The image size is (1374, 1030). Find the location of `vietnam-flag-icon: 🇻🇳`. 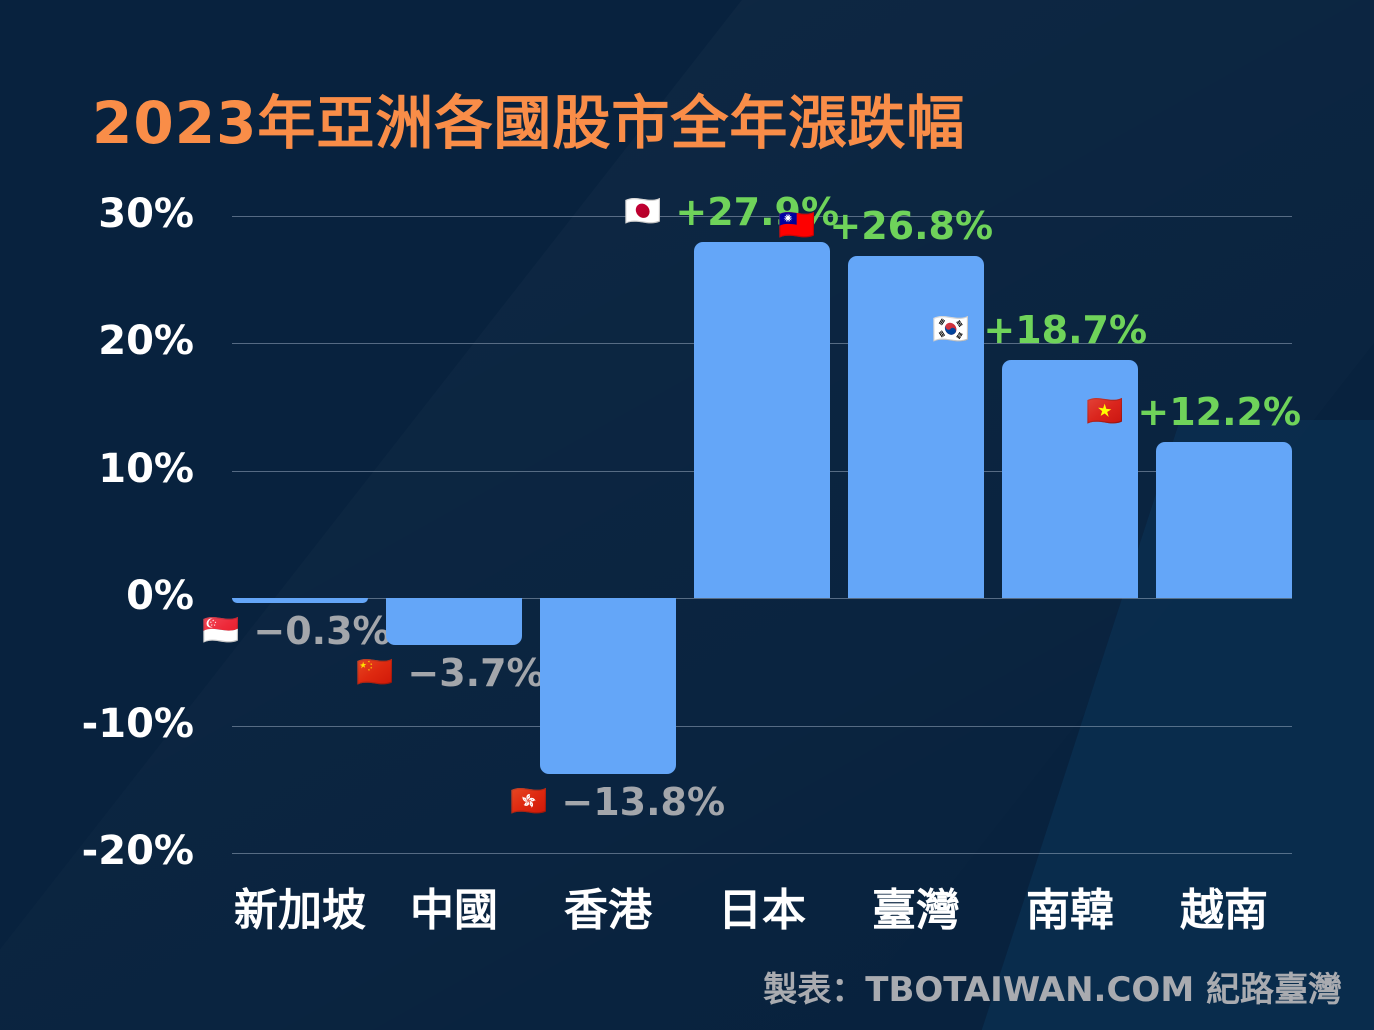

vietnam-flag-icon: 🇻🇳 is located at coordinates (1105, 412).